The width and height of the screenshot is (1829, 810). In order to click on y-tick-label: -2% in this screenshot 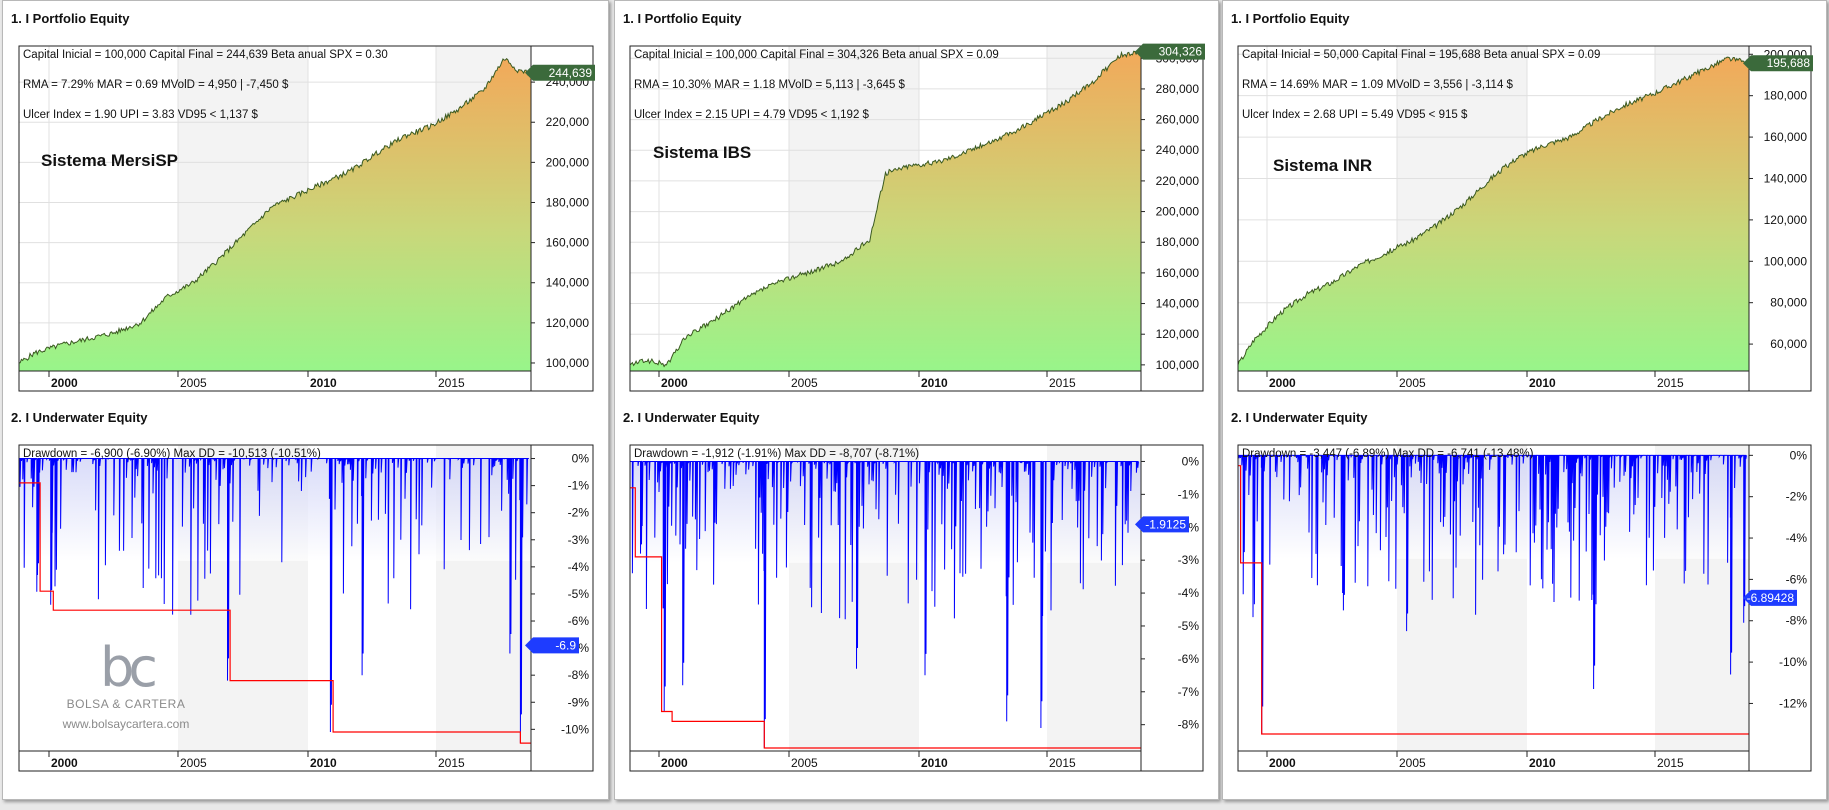, I will do `click(1797, 497)`.